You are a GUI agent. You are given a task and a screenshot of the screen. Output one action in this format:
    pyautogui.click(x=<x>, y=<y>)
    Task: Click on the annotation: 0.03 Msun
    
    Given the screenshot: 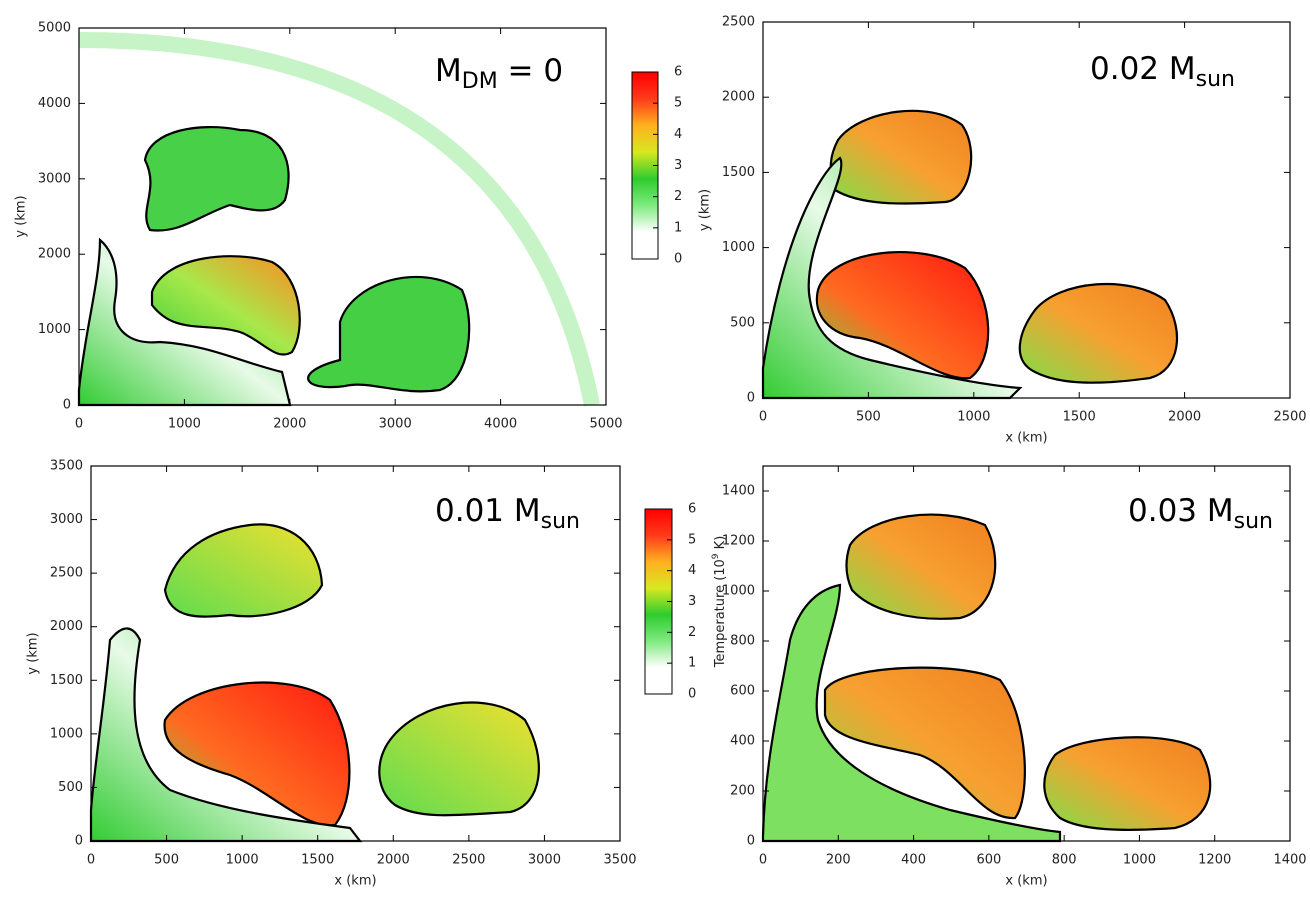 What is the action you would take?
    pyautogui.click(x=1200, y=514)
    